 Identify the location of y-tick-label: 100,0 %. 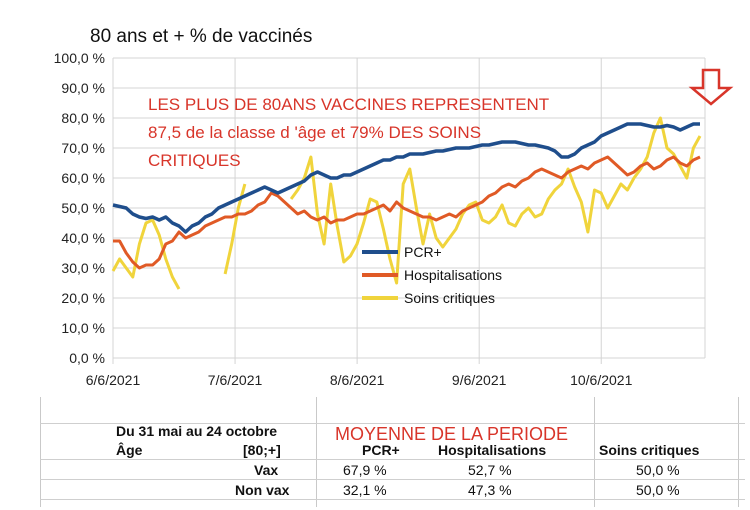
(79, 58).